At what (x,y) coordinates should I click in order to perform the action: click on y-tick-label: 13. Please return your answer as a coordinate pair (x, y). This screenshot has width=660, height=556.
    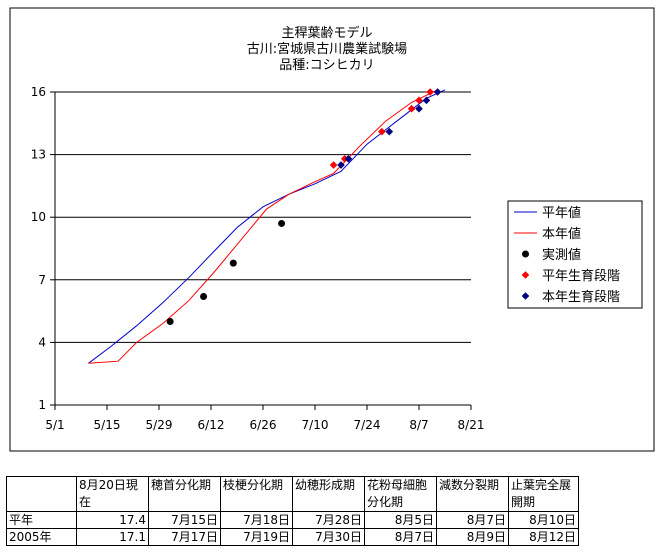
    Looking at the image, I should click on (38, 155).